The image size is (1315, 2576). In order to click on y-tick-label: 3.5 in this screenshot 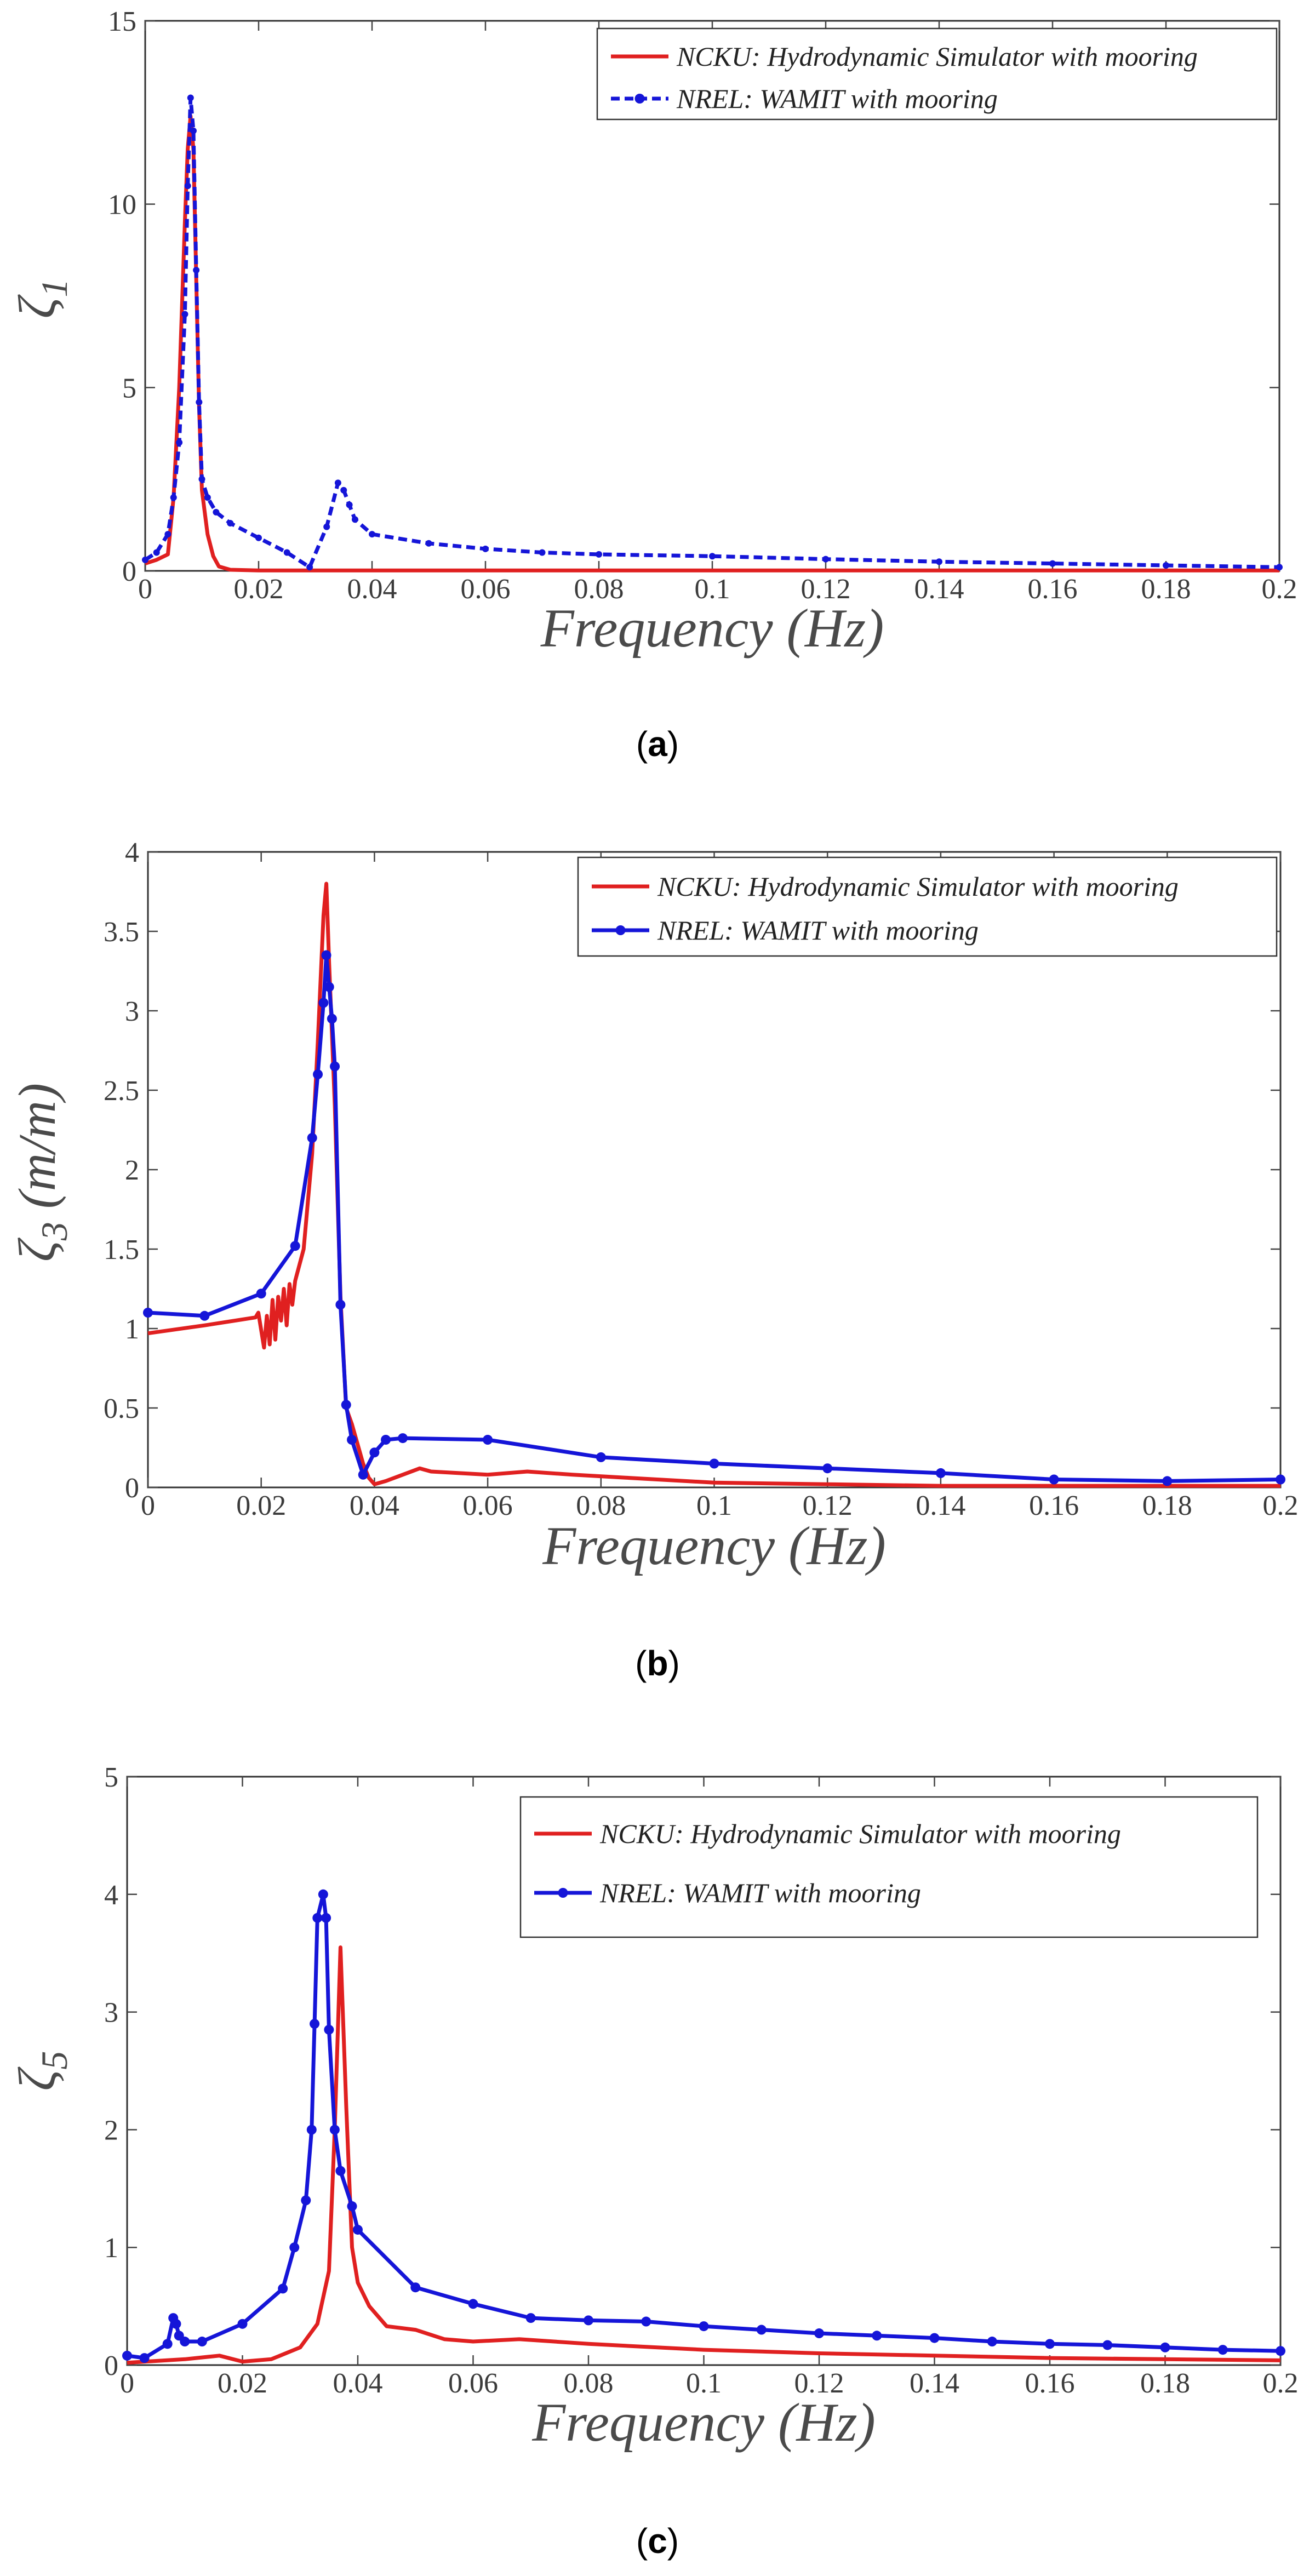, I will do `click(122, 932)`.